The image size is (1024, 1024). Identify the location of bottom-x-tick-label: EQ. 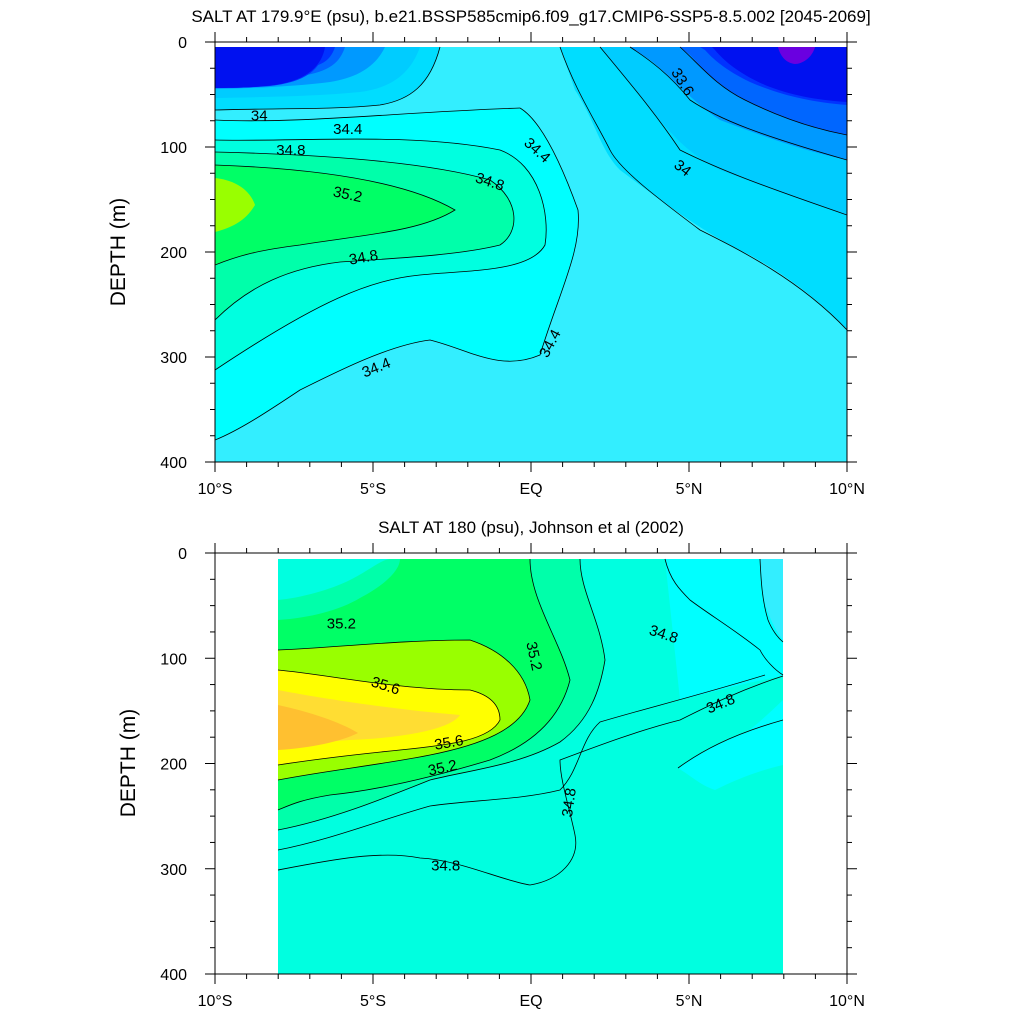
(530, 1001).